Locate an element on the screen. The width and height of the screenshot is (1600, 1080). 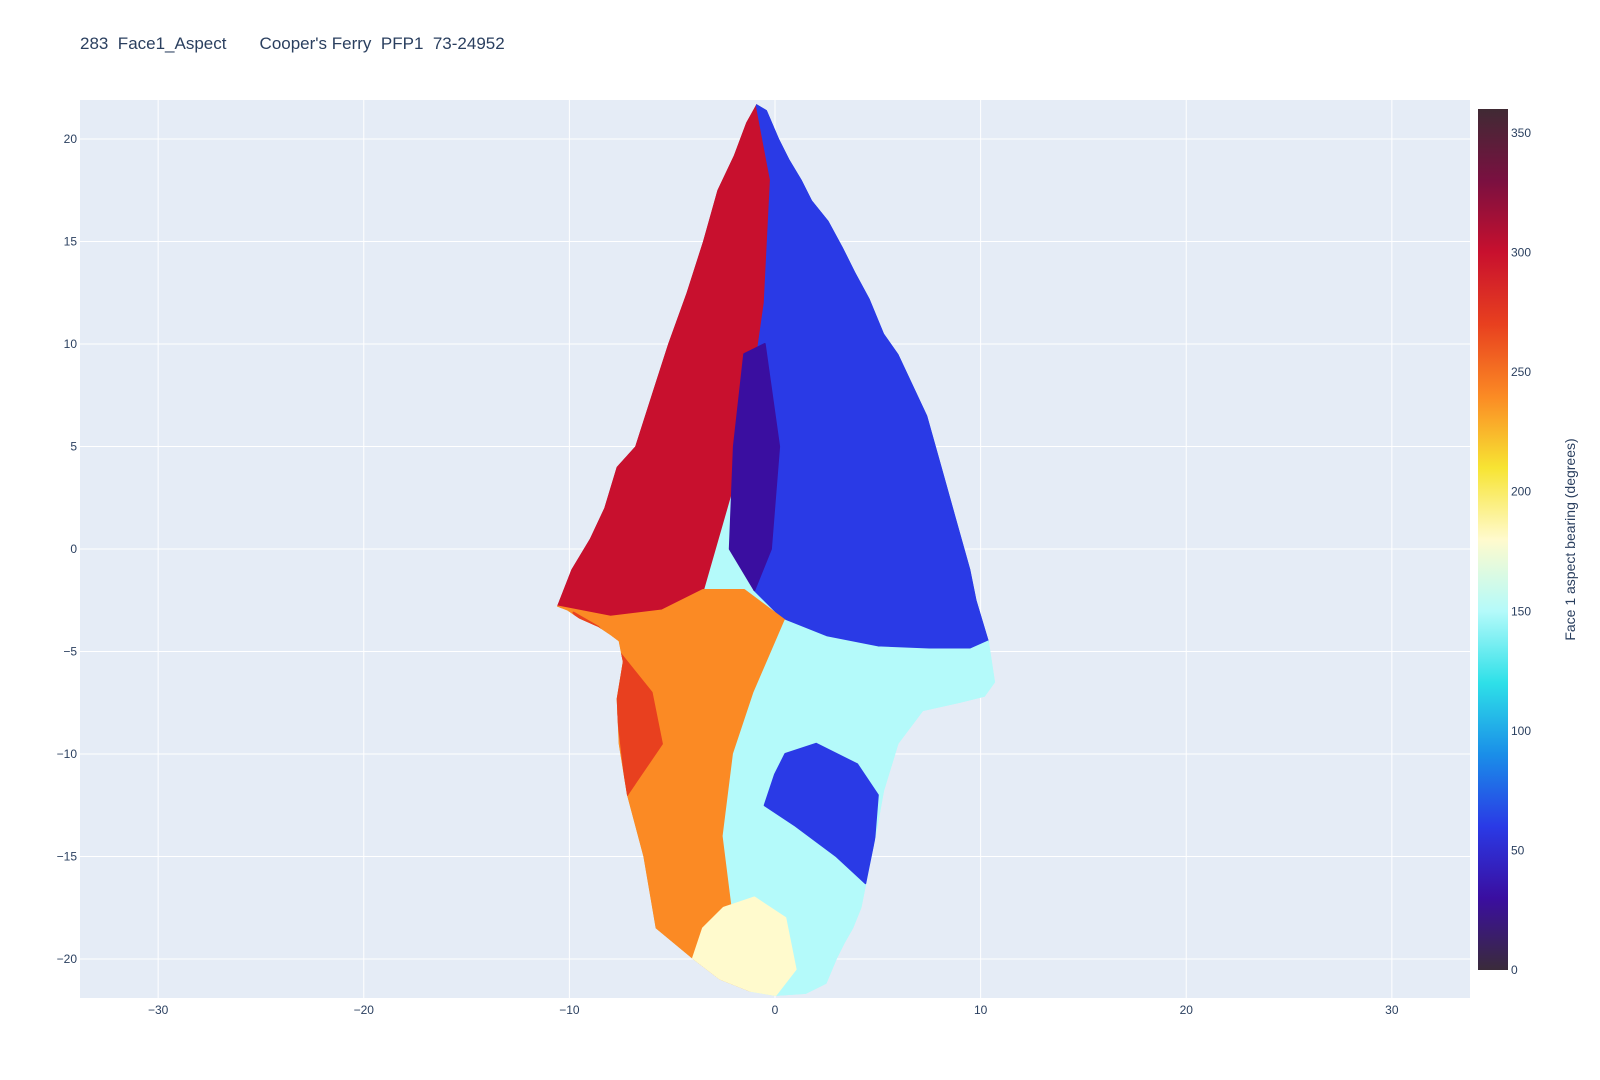
x-tick-label: −30 is located at coordinates (158, 1010).